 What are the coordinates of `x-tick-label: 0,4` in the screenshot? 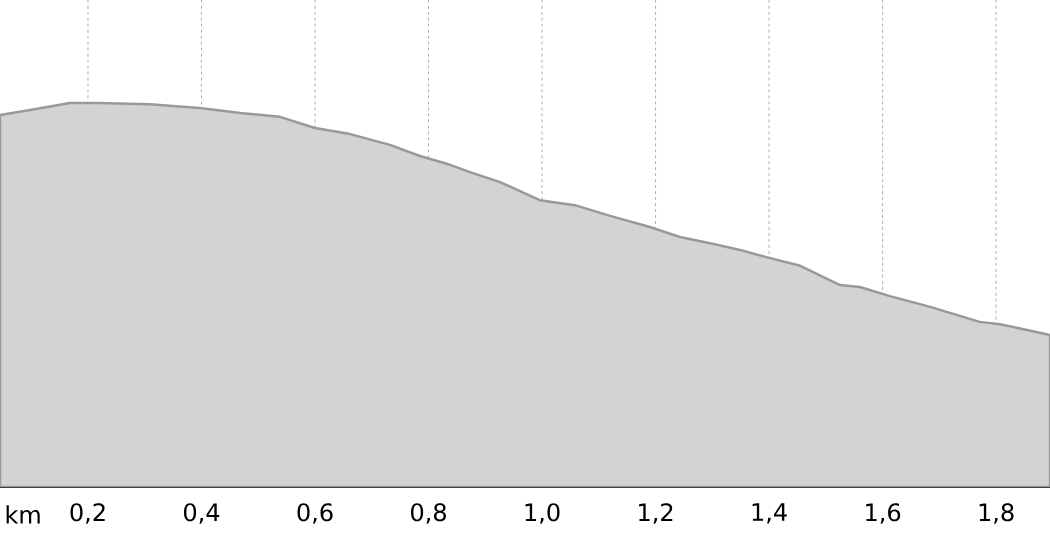 It's located at (201, 513).